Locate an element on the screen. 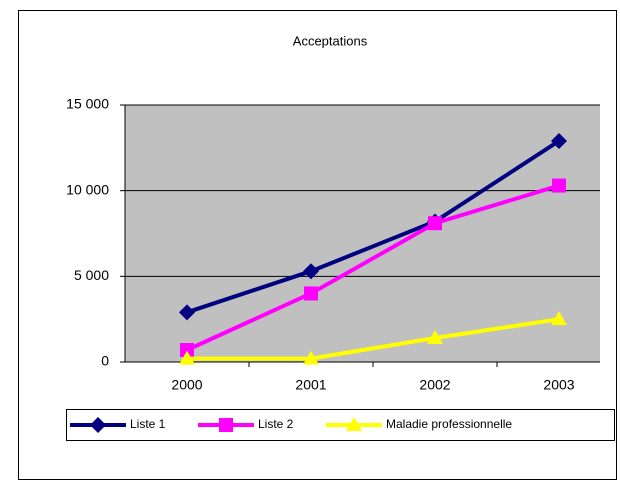 The width and height of the screenshot is (620, 481). legend-label: Maladie professionnelle is located at coordinates (449, 424).